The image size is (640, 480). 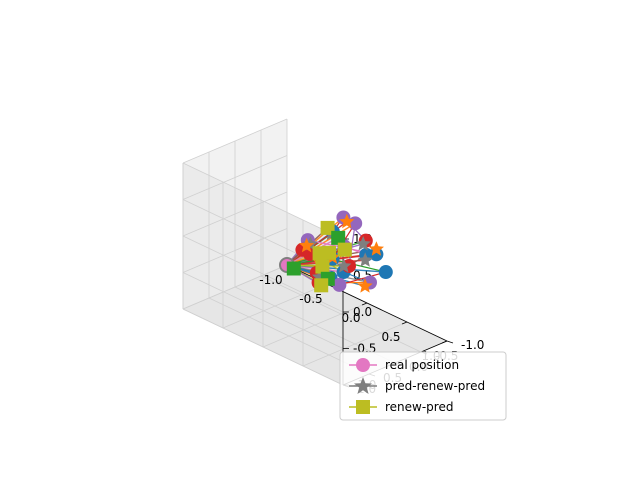 What do you see at coordinates (419, 407) in the screenshot?
I see `legend-label-renew-pred: renew-pred` at bounding box center [419, 407].